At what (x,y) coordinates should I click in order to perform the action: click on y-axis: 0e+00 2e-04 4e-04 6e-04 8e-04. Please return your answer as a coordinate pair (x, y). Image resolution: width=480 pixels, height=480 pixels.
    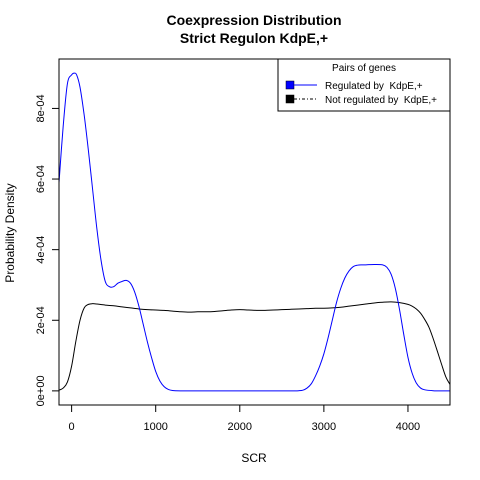
    Looking at the image, I should click on (47, 250).